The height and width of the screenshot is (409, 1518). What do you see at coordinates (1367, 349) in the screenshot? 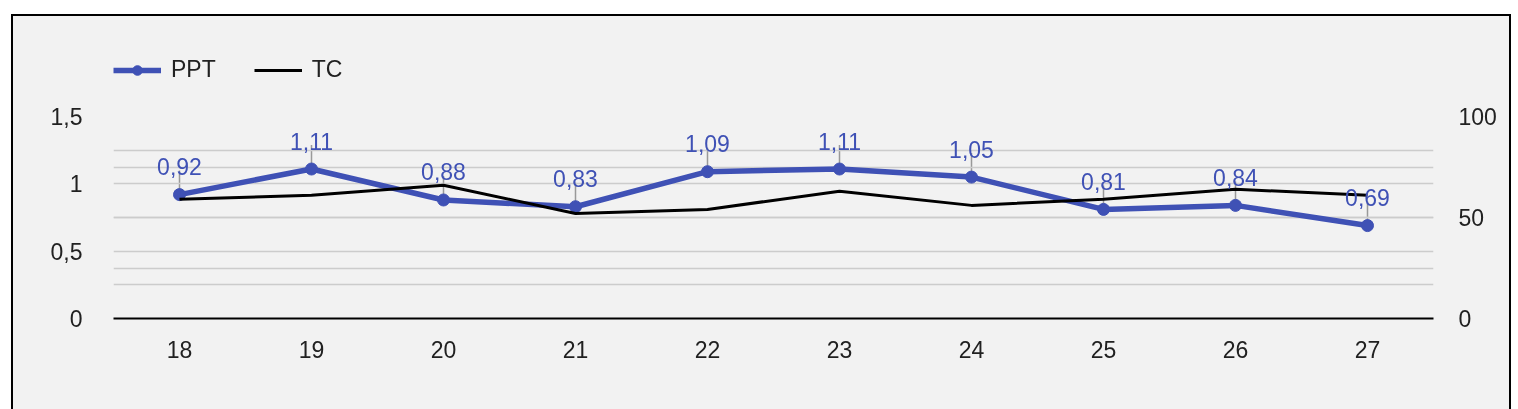
I see `x-tick-label: 27` at bounding box center [1367, 349].